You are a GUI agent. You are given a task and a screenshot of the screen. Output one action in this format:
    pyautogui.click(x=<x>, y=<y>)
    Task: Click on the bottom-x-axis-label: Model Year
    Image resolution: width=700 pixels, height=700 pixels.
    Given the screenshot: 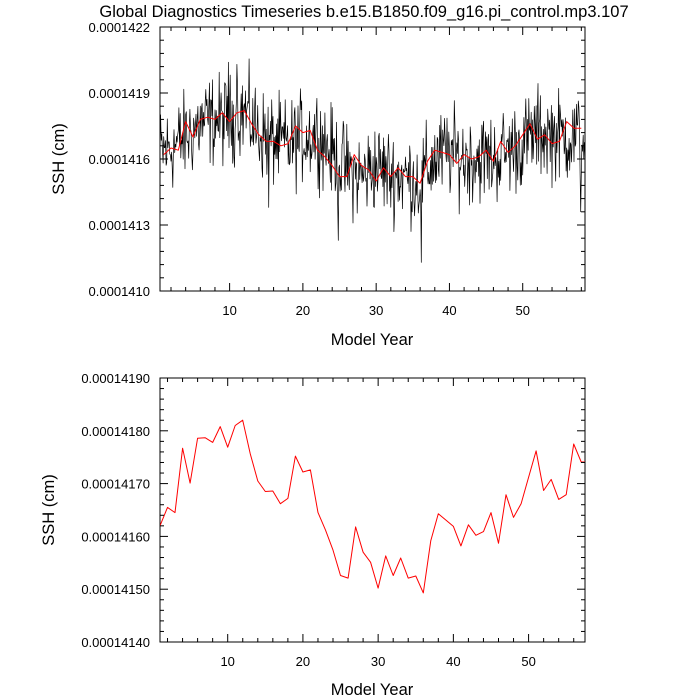 What is the action you would take?
    pyautogui.click(x=372, y=690)
    